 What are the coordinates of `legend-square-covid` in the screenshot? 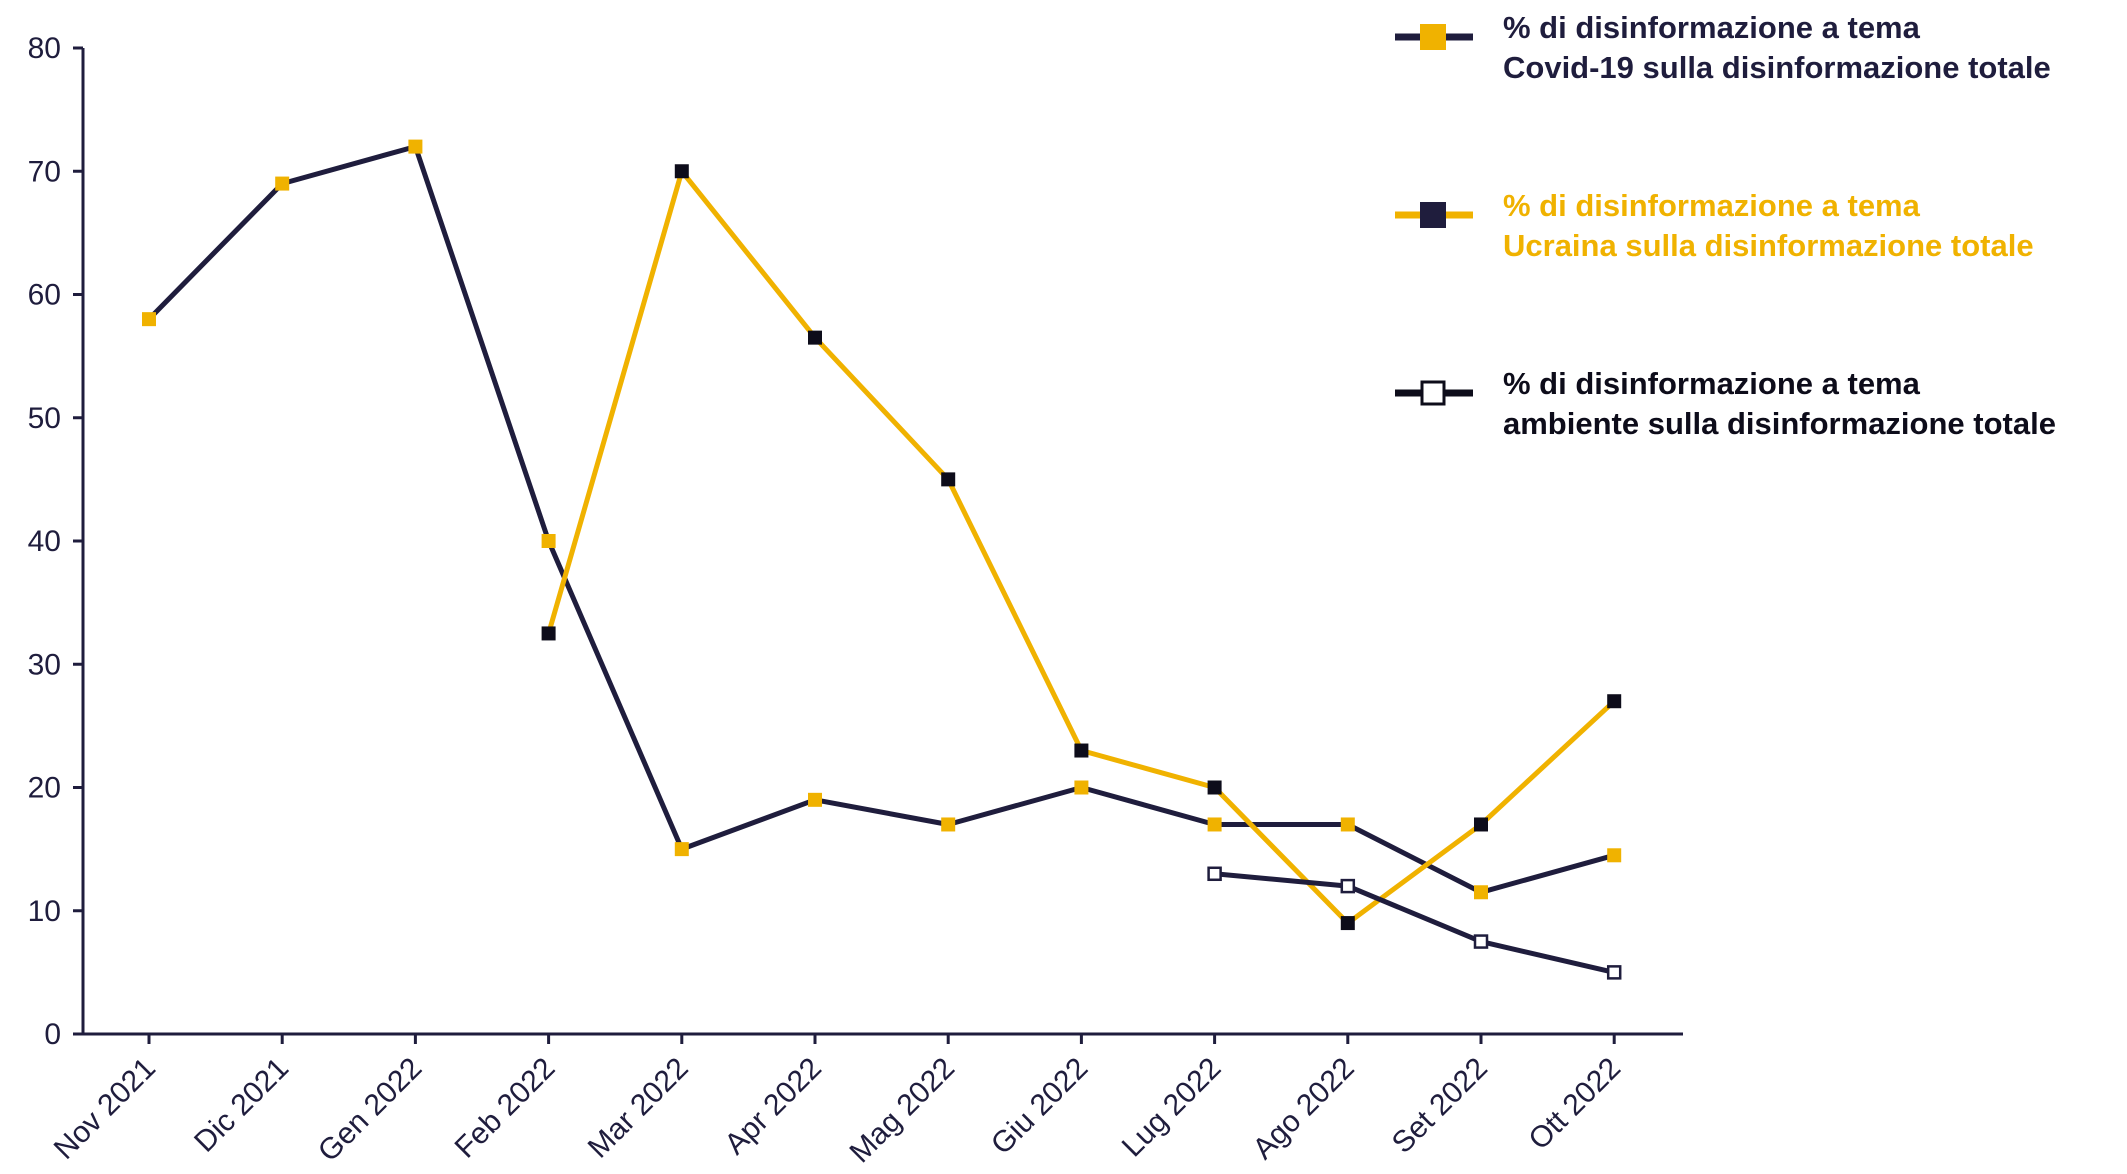 It's located at (1433, 37).